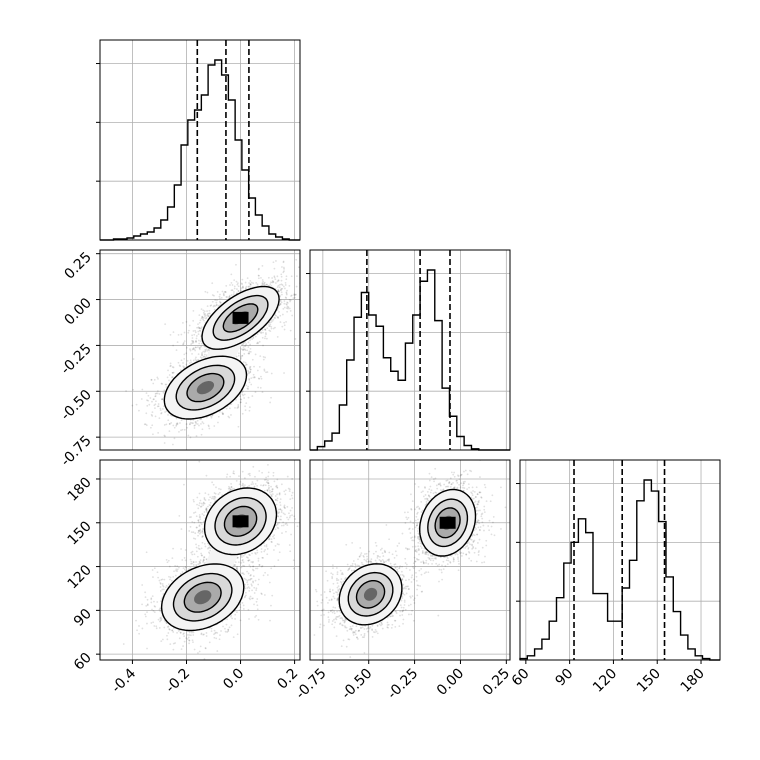  Describe the element at coordinates (410, 350) in the screenshot. I see `panel-frame` at that location.